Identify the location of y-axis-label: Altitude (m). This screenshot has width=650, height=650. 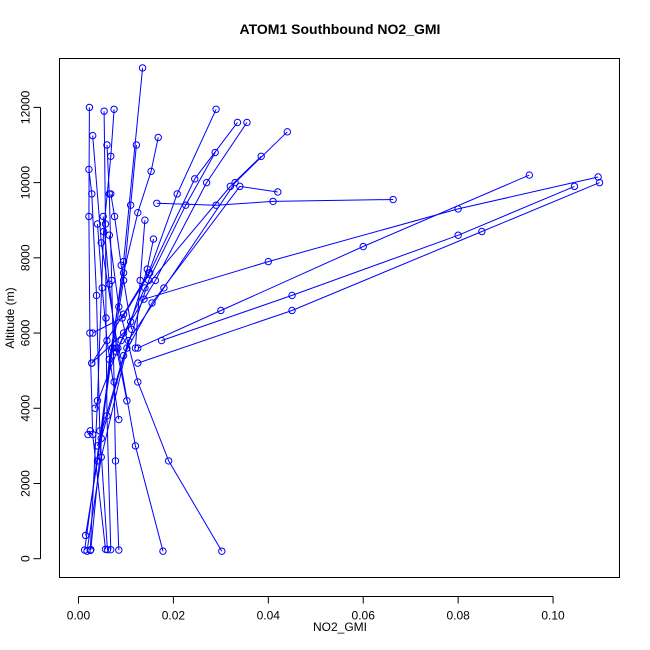
(10, 317).